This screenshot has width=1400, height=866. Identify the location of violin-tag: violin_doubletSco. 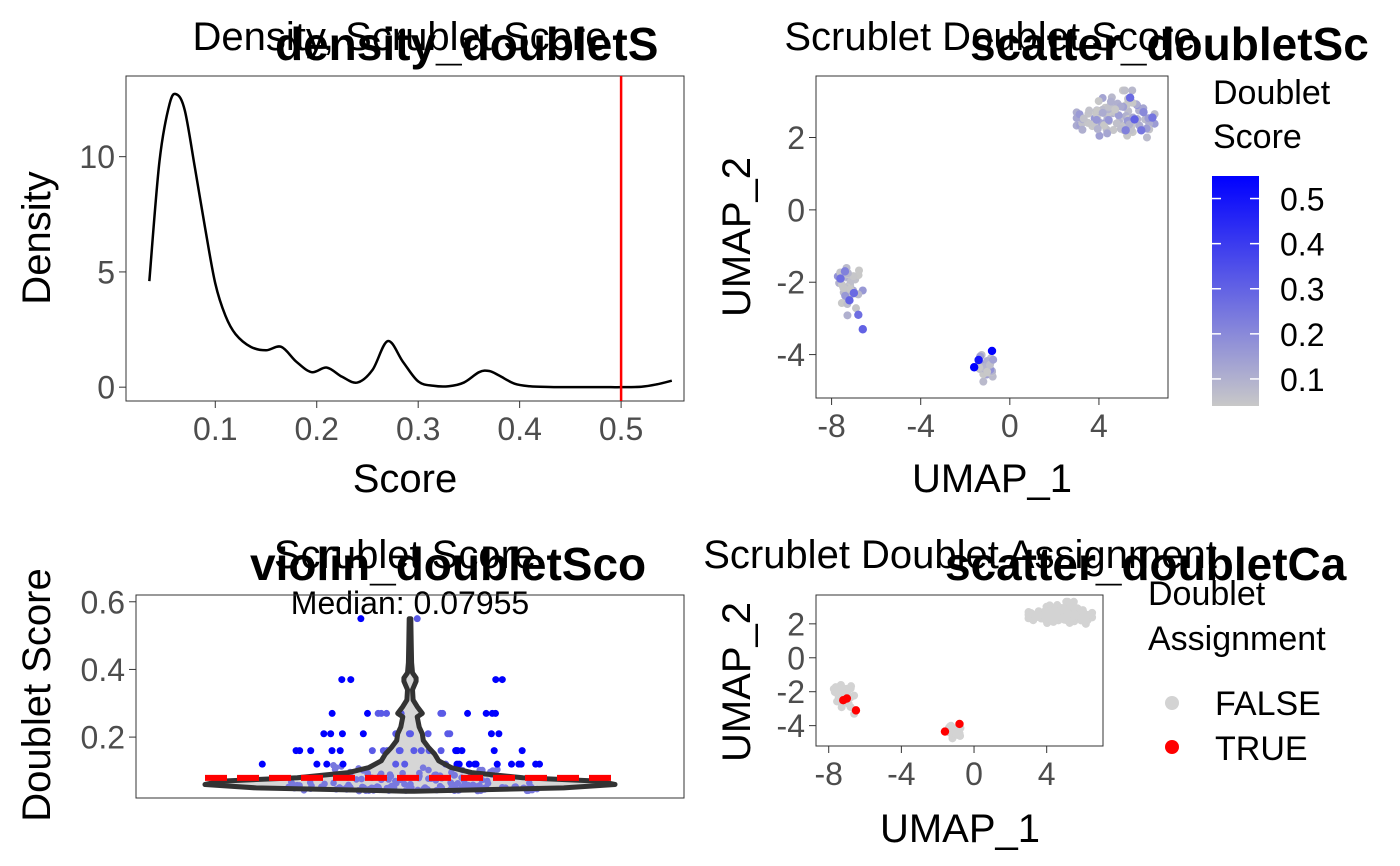
(448, 564).